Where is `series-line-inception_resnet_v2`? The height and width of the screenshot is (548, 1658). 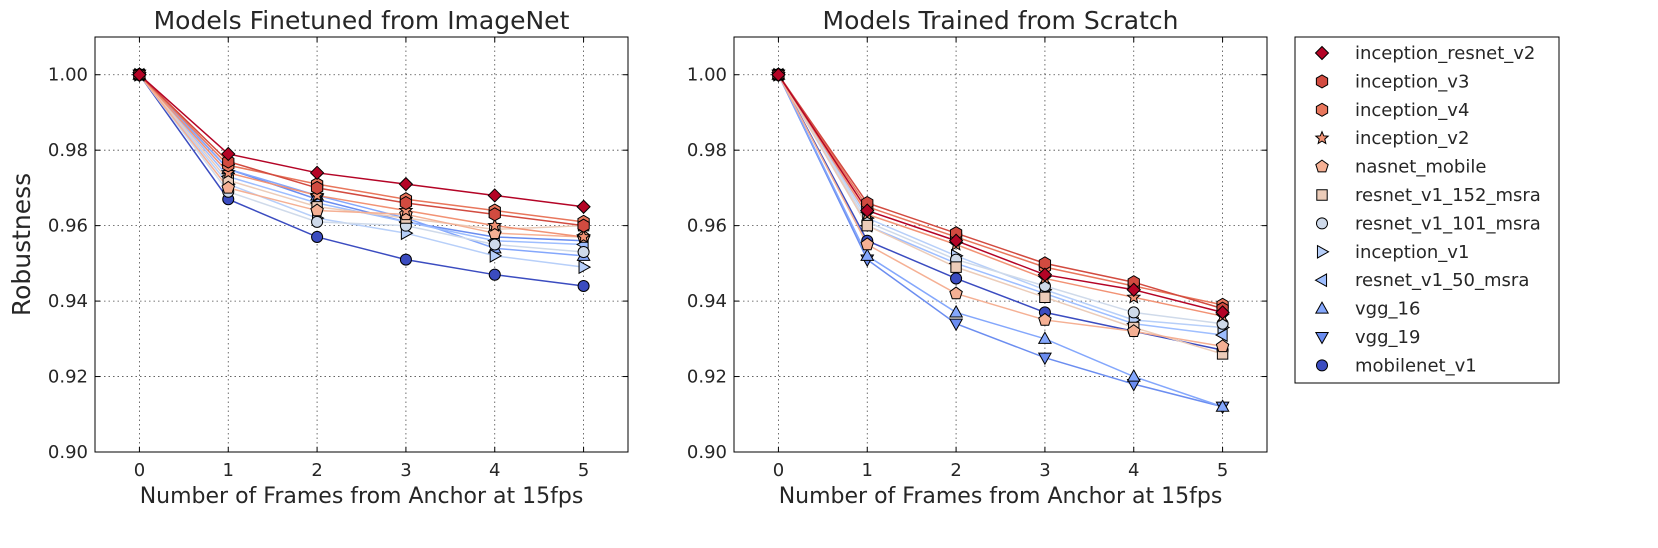 series-line-inception_resnet_v2 is located at coordinates (1000, 194).